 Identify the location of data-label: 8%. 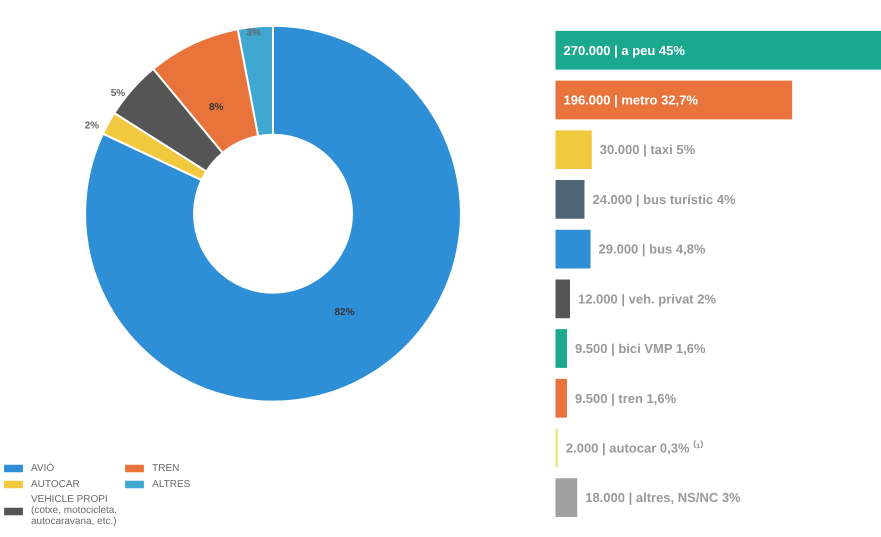
(216, 108).